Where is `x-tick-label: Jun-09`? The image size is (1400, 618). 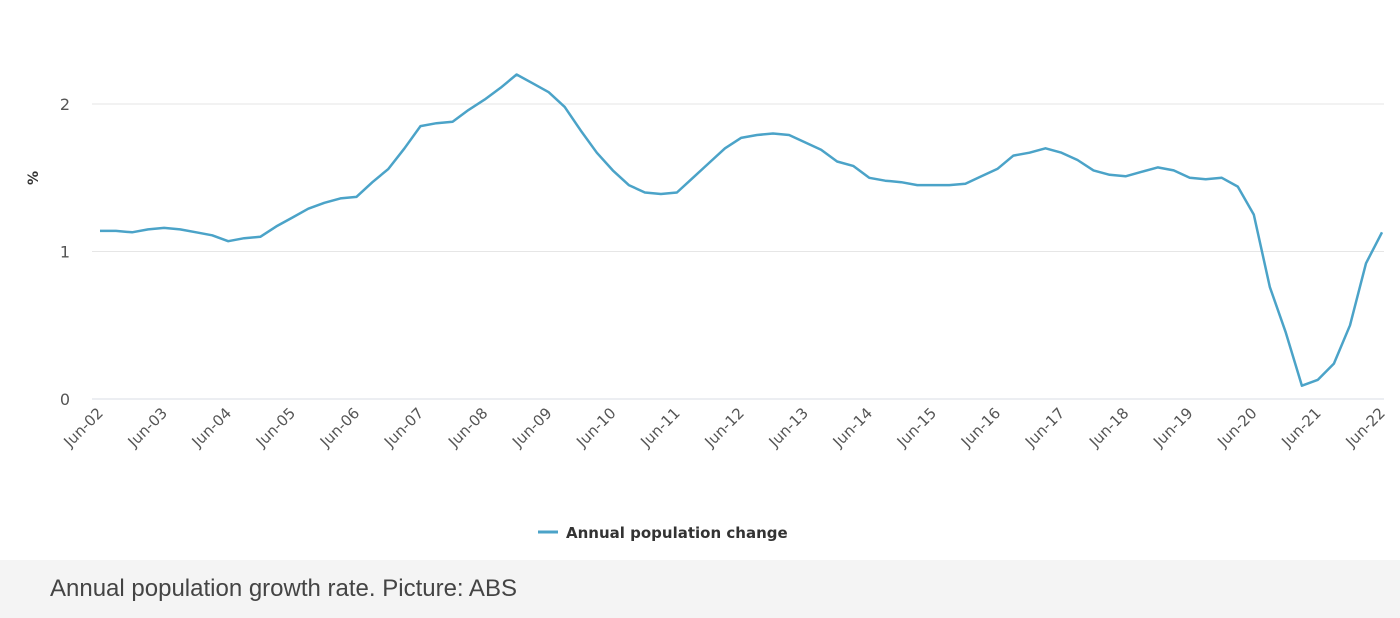 x-tick-label: Jun-09 is located at coordinates (531, 427).